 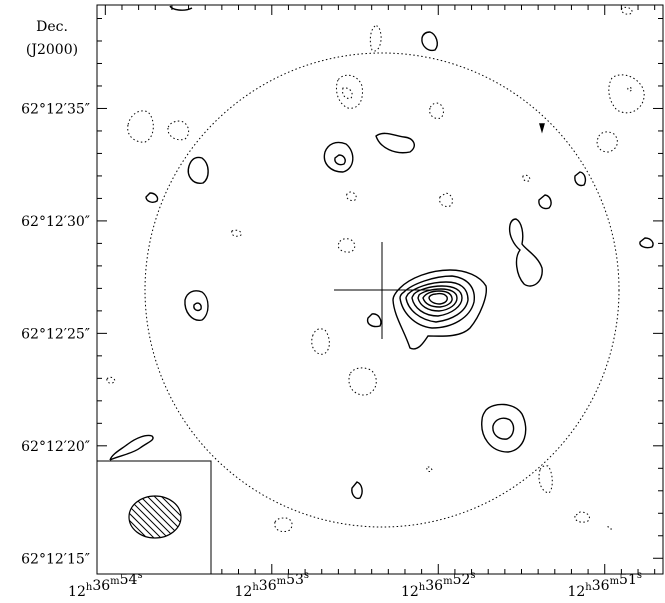 I want to click on beam-inset, so click(x=154, y=517).